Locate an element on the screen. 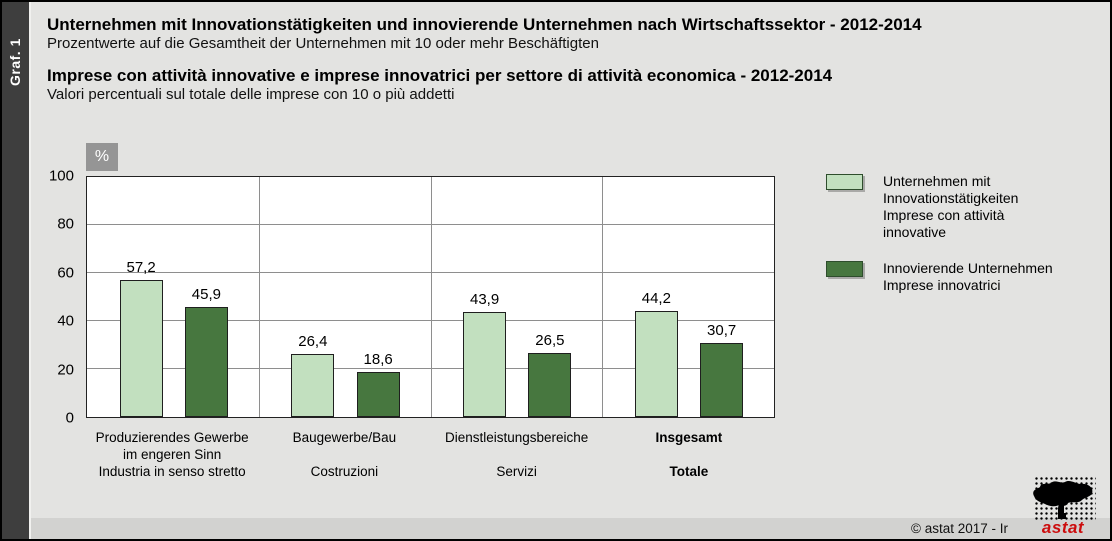  y-tick-label: 100 is located at coordinates (61, 176).